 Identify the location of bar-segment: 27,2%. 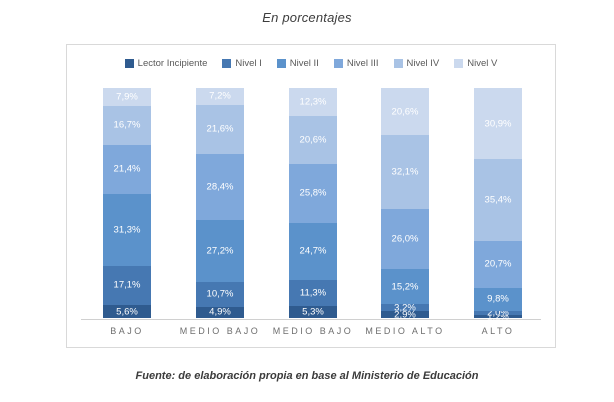
(220, 251).